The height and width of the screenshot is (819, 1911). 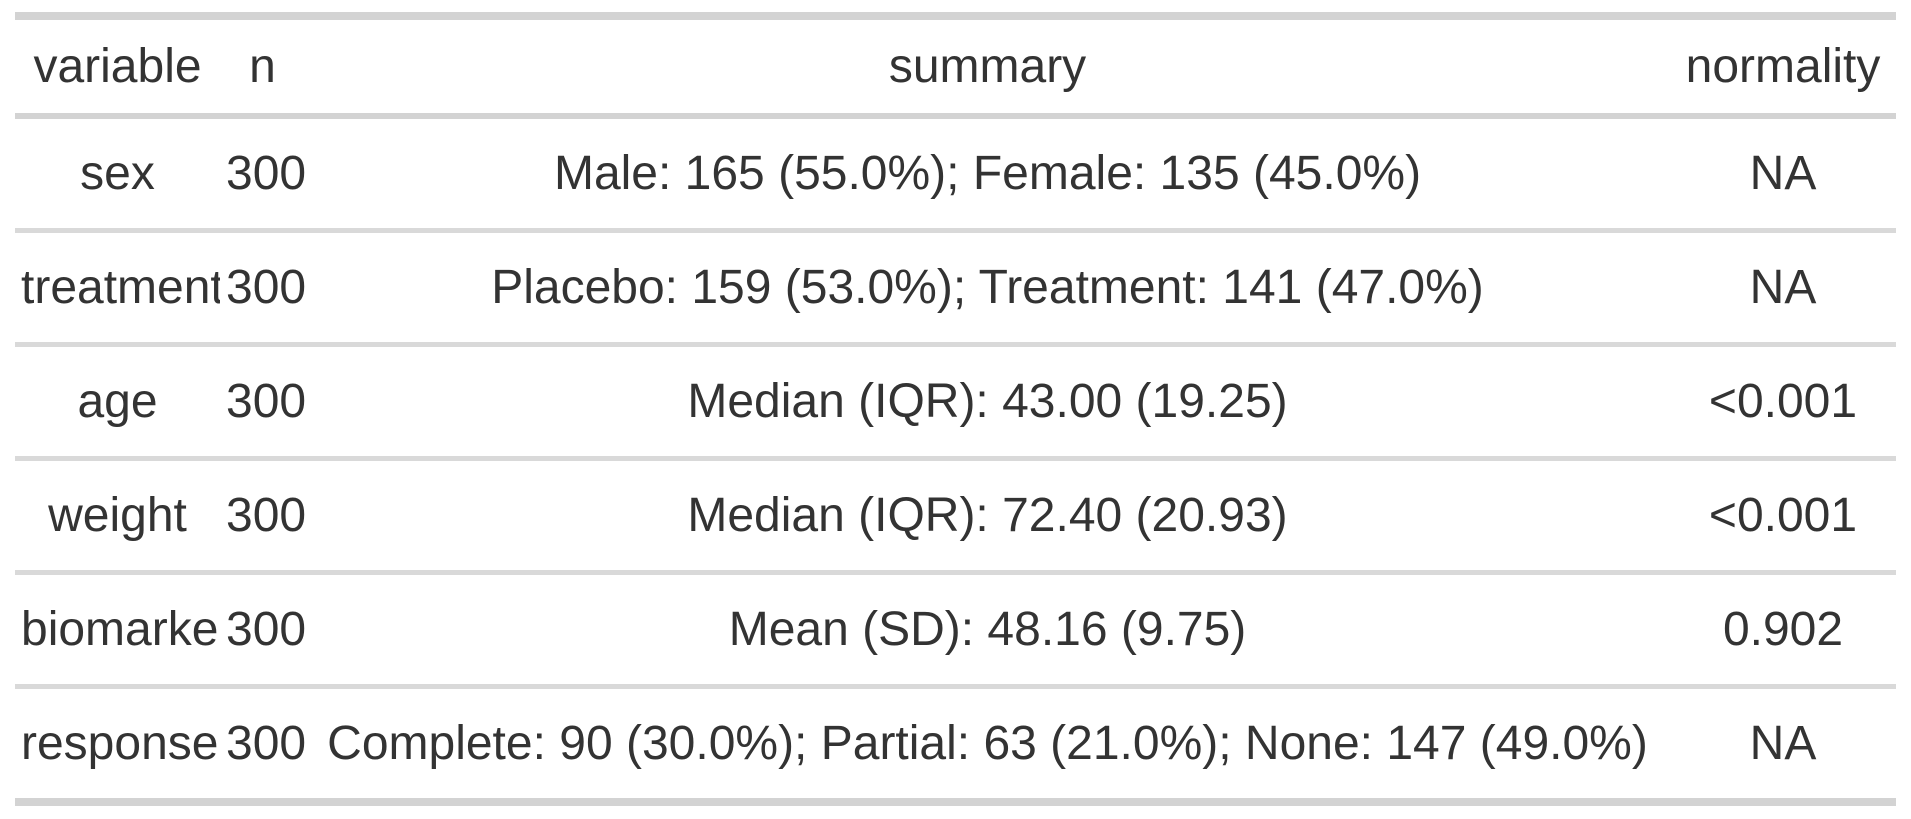 I want to click on header-row: variable n summary normality, so click(x=955, y=65).